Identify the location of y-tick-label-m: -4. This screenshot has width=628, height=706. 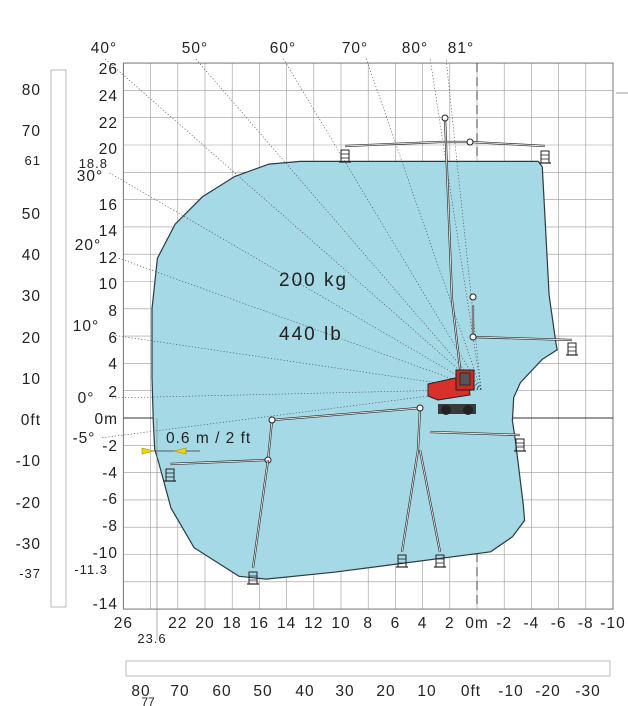
(110, 473).